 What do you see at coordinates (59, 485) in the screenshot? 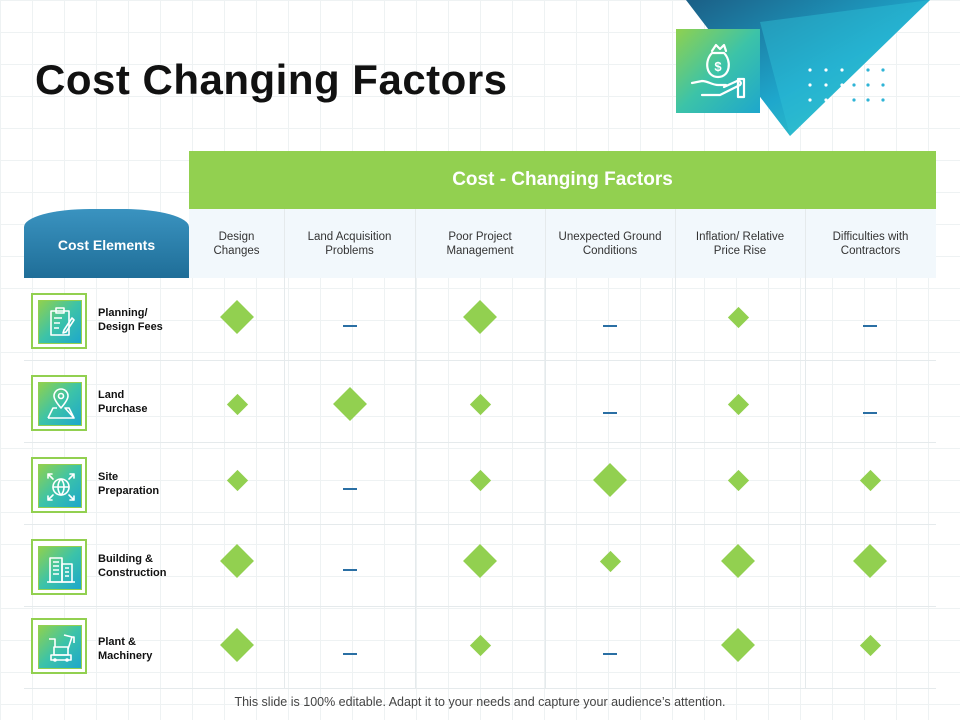
I see `globe-arrows-icon` at bounding box center [59, 485].